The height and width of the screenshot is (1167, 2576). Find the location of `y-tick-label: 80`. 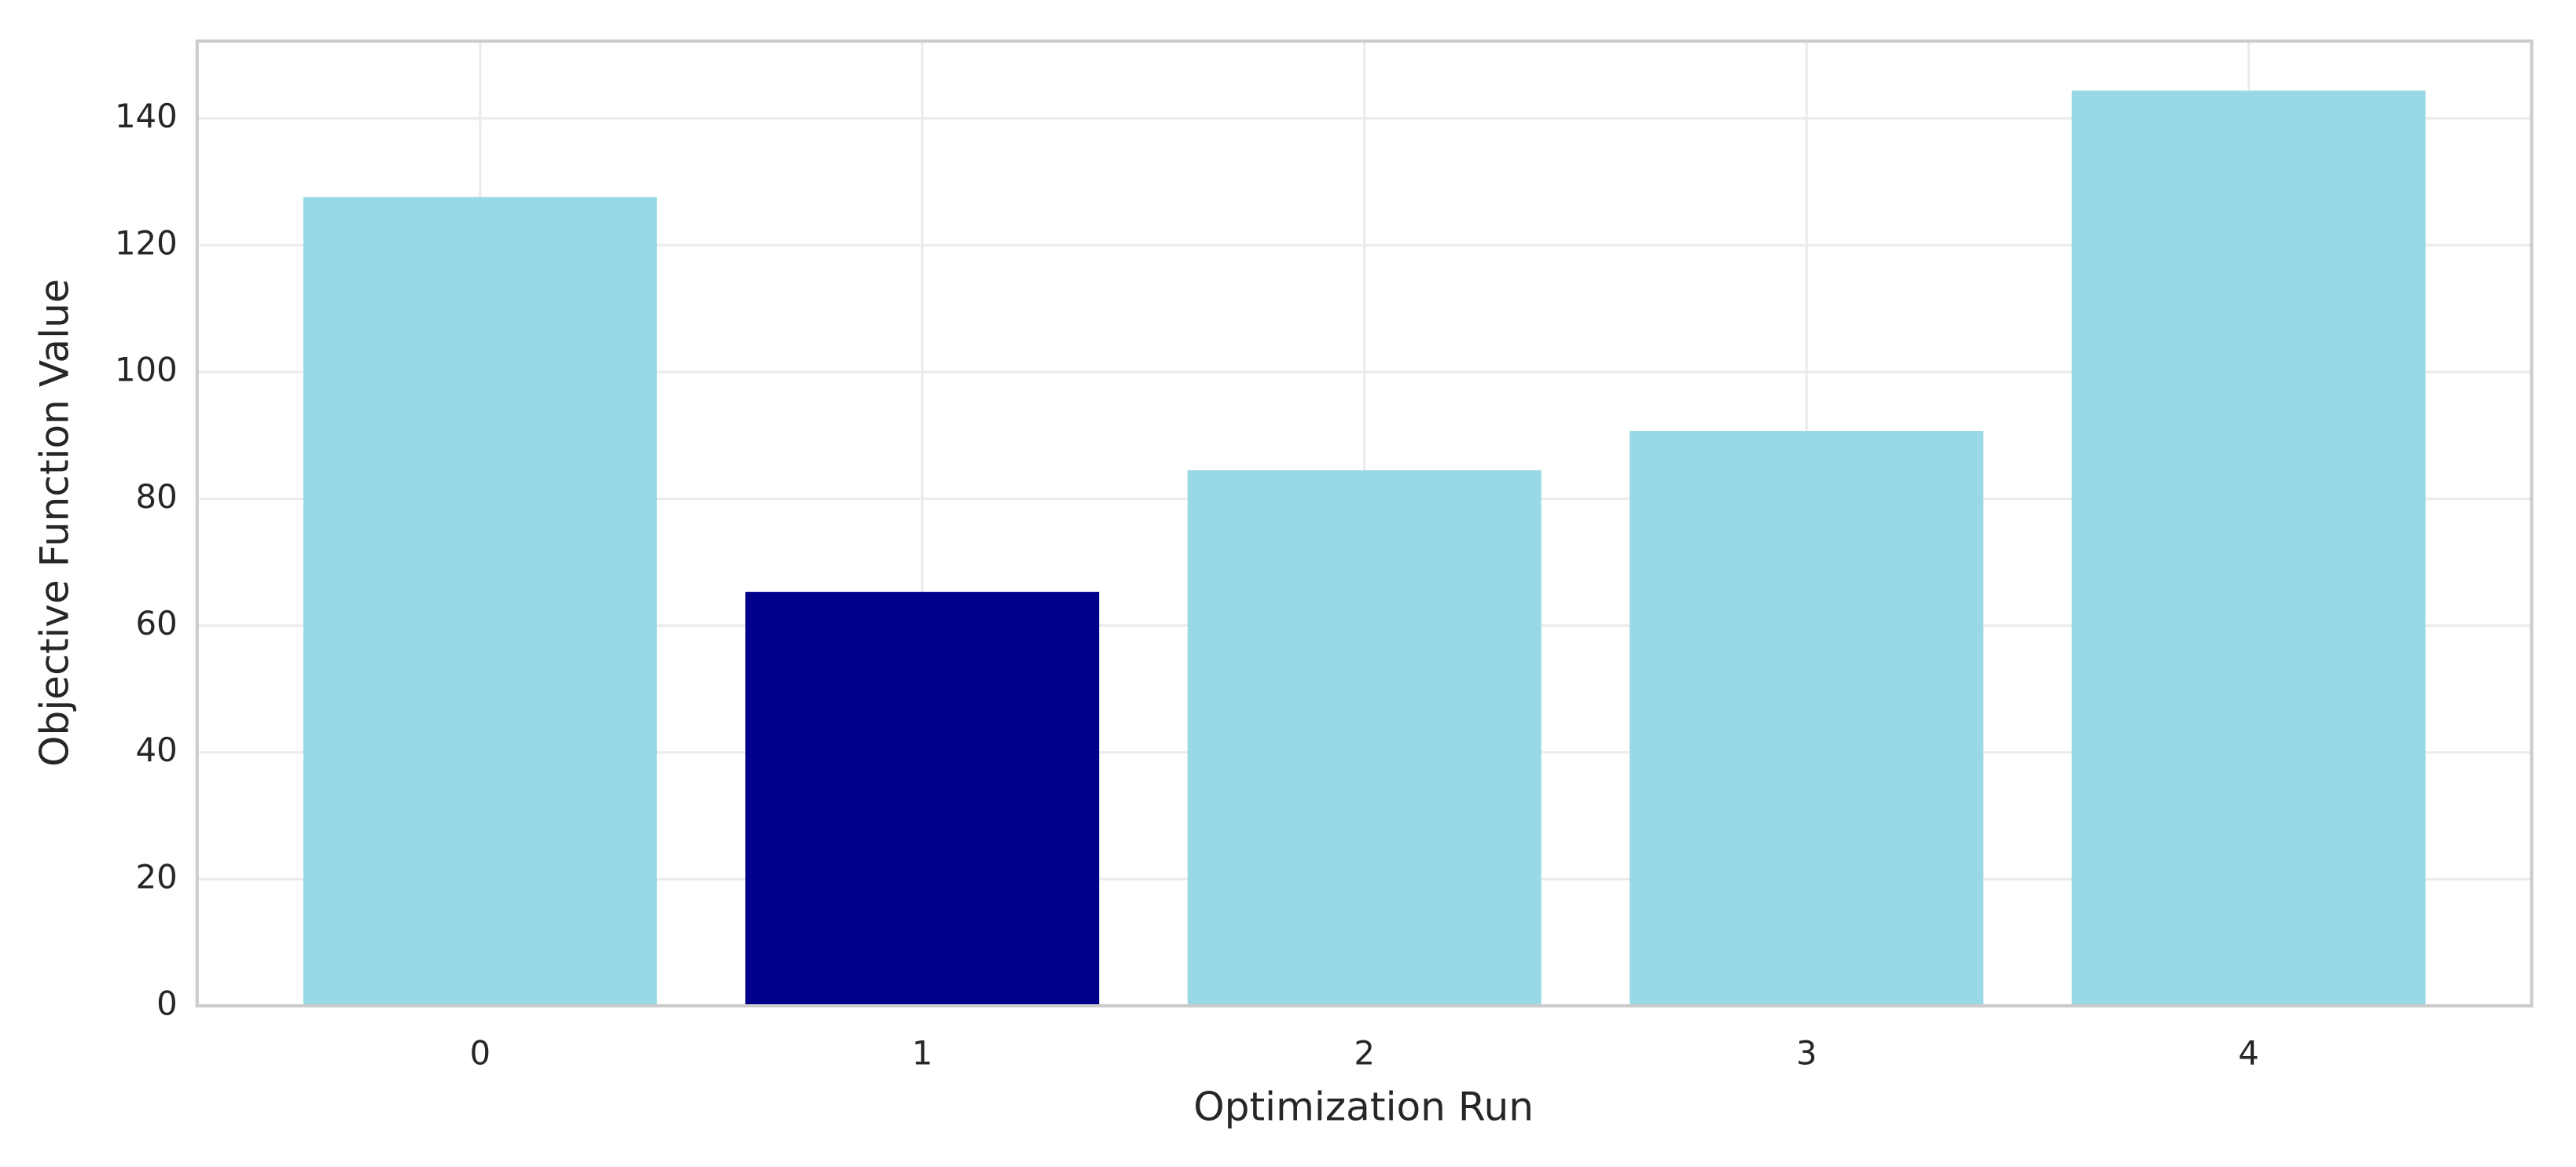

y-tick-label: 80 is located at coordinates (157, 496).